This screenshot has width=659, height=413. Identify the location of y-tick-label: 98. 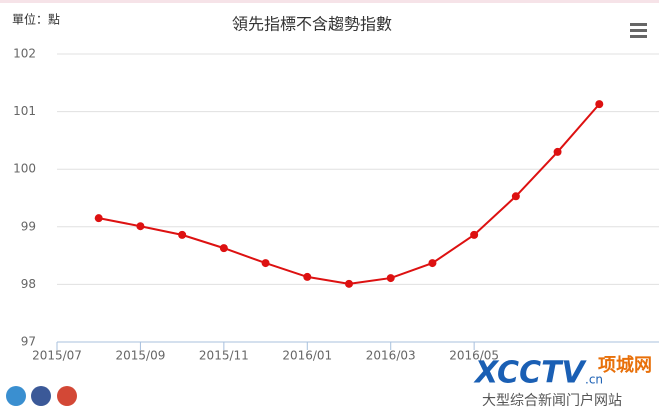
(28, 284).